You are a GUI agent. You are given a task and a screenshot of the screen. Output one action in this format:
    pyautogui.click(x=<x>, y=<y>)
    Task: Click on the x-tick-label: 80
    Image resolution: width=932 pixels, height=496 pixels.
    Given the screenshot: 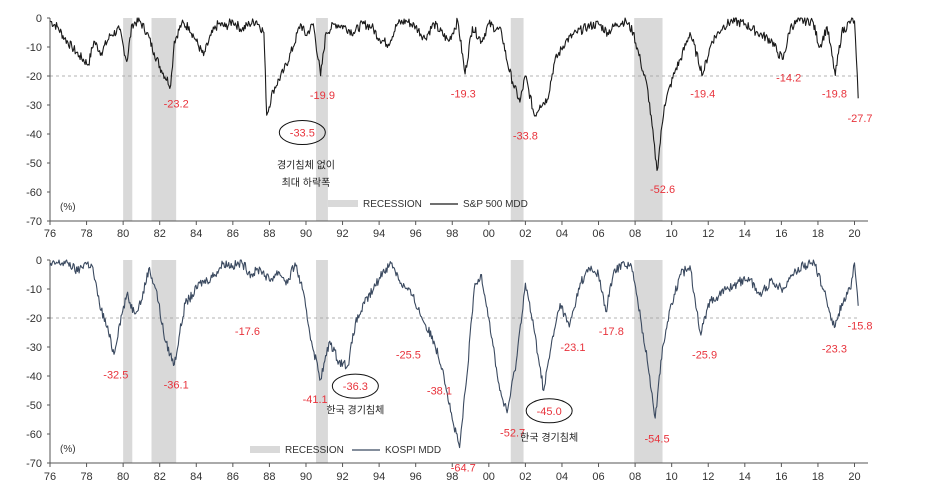 What is the action you would take?
    pyautogui.click(x=123, y=477)
    